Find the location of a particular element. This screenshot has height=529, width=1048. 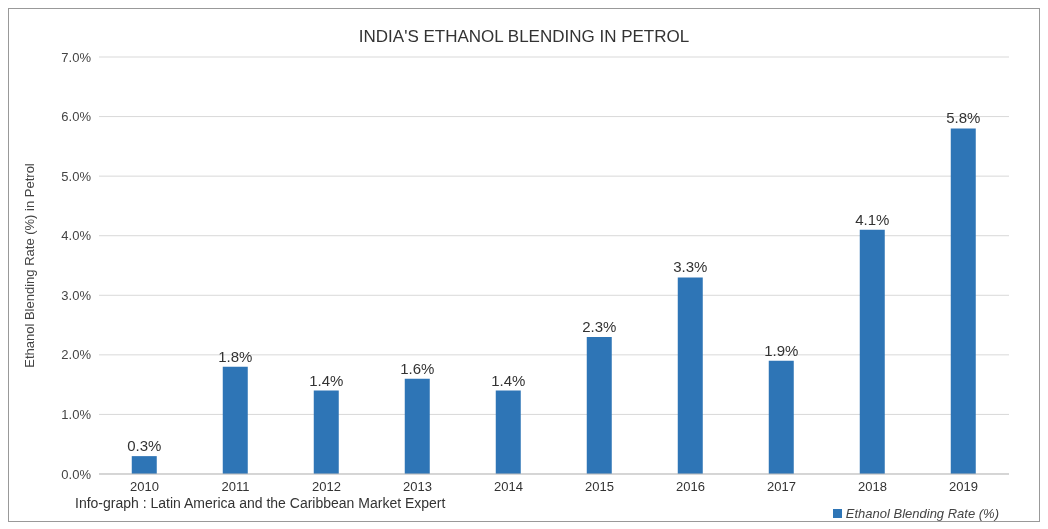

x-tick-label: 2016 is located at coordinates (690, 487).